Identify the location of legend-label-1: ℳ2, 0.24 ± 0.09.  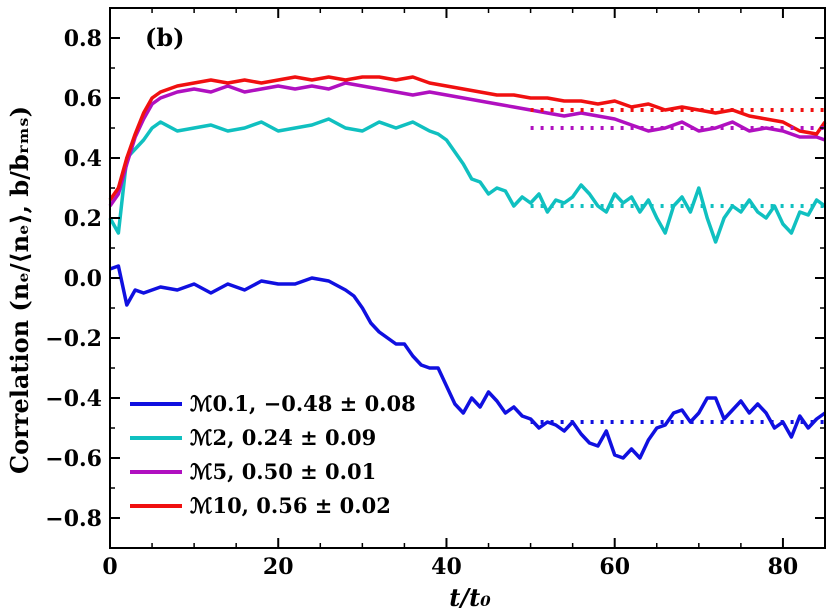
(283, 437).